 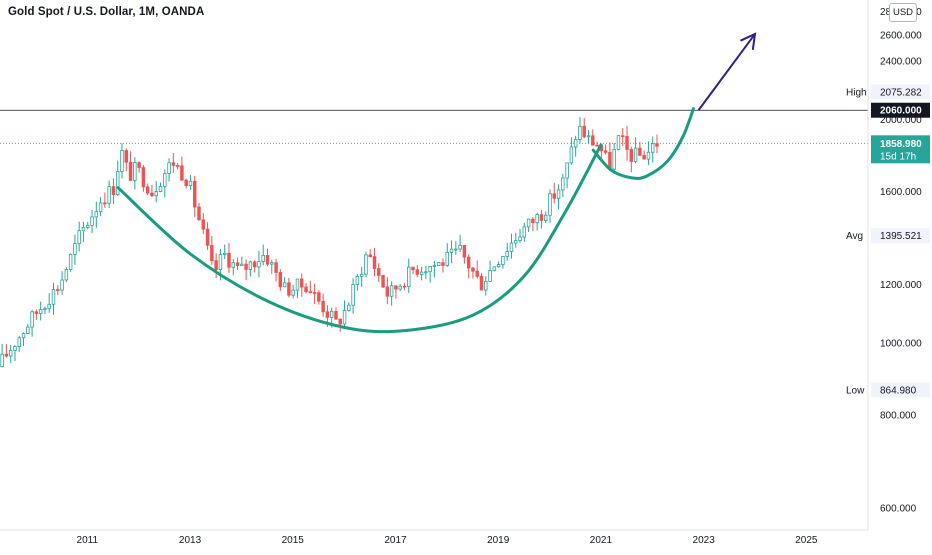 What do you see at coordinates (855, 390) in the screenshot?
I see `low-label-title: Low` at bounding box center [855, 390].